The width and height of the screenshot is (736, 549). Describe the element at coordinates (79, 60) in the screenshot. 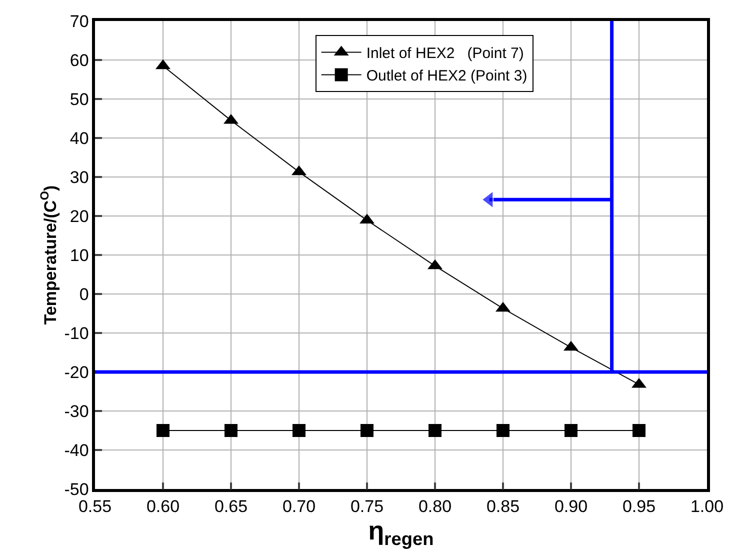

I see `y-tick-label: 60` at that location.